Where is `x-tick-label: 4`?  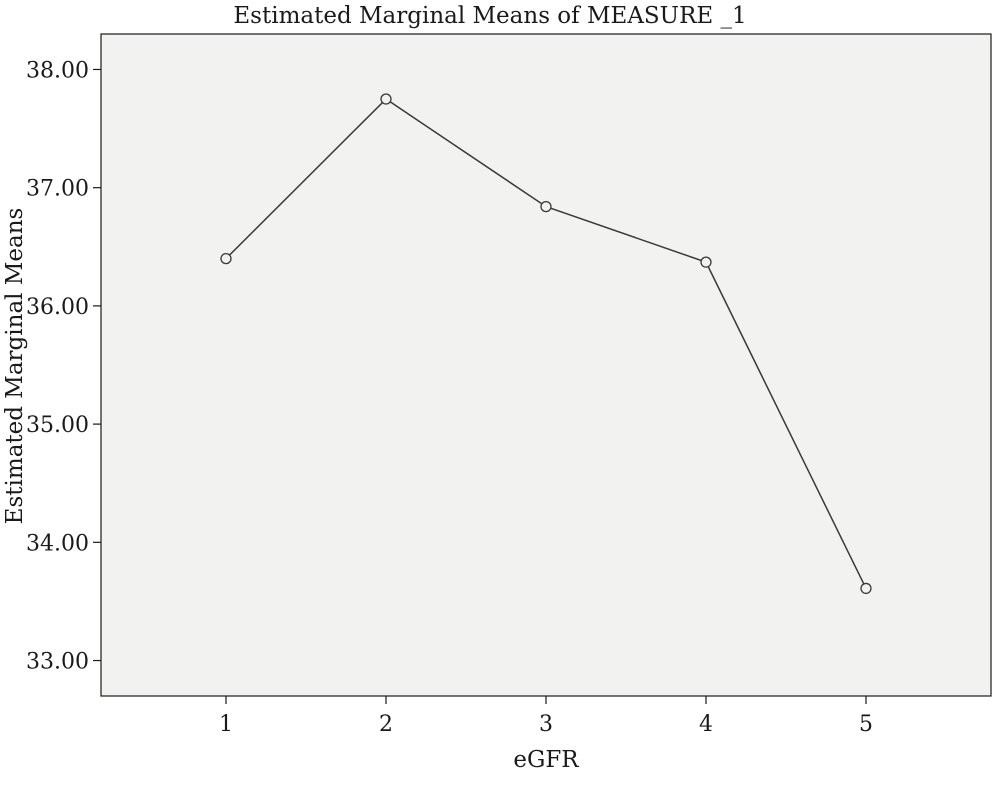
x-tick-label: 4 is located at coordinates (706, 724).